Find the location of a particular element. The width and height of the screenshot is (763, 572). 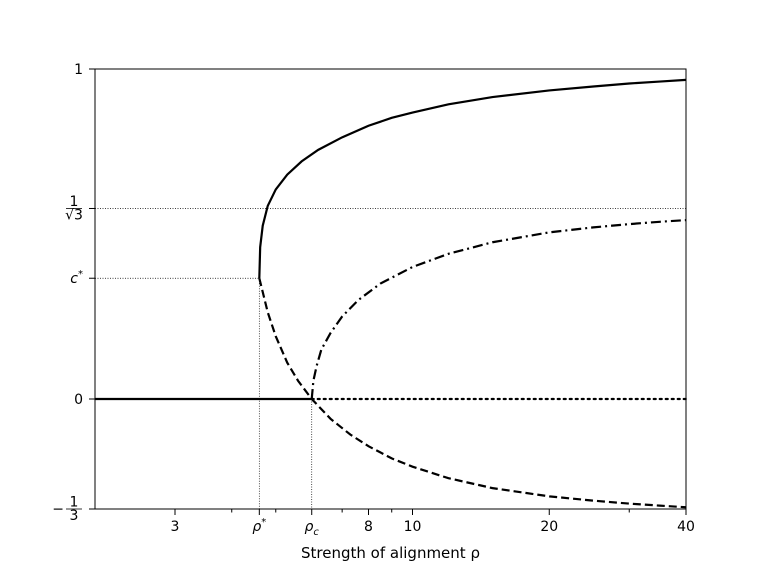

y-tick-label: c* is located at coordinates (76, 278).